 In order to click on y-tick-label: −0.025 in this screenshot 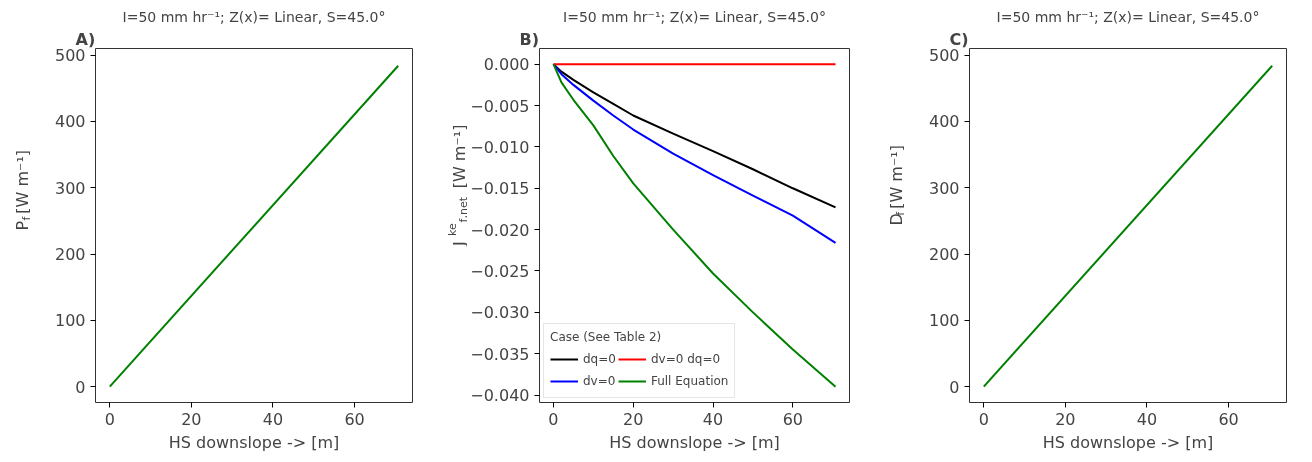, I will do `click(500, 271)`.